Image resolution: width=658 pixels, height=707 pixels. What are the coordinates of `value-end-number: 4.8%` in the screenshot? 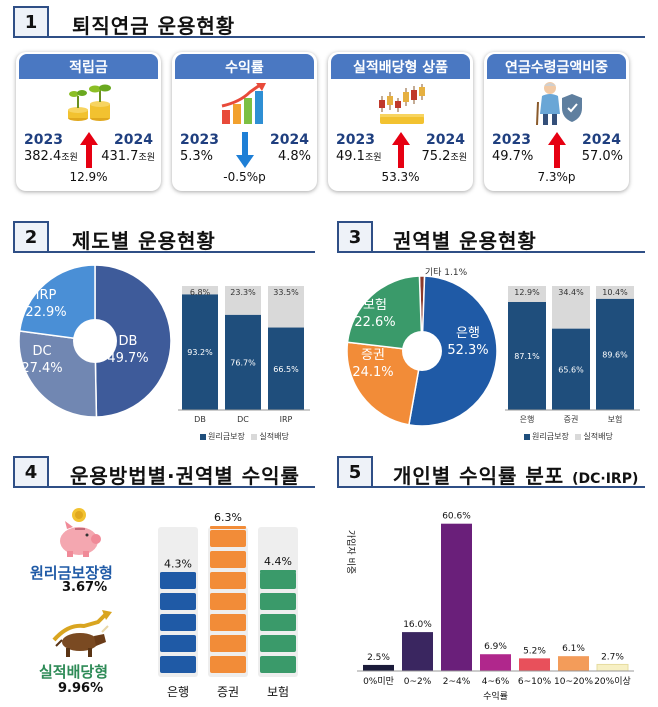 It's located at (294, 156).